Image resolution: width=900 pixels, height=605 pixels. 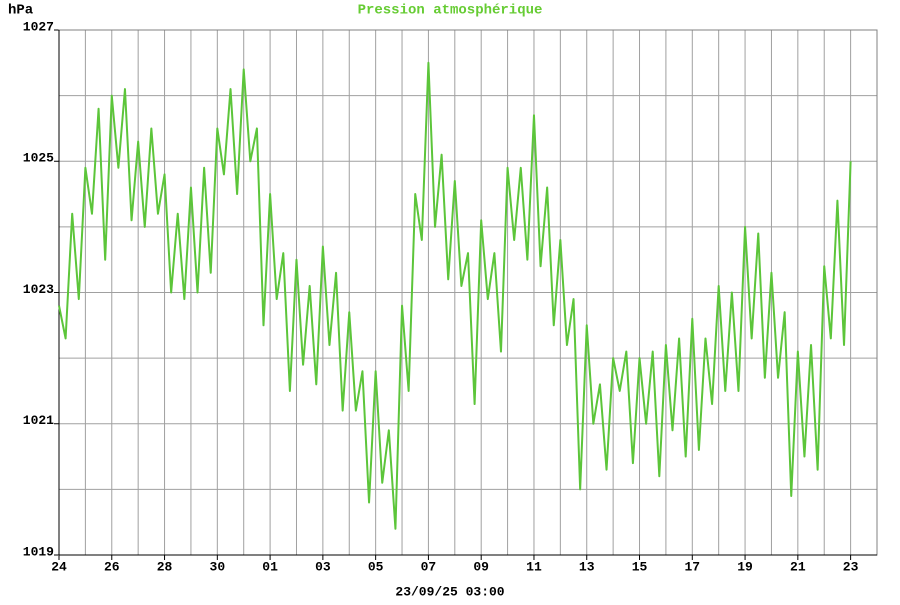 I want to click on y-axis-label: hPa, so click(x=21, y=11).